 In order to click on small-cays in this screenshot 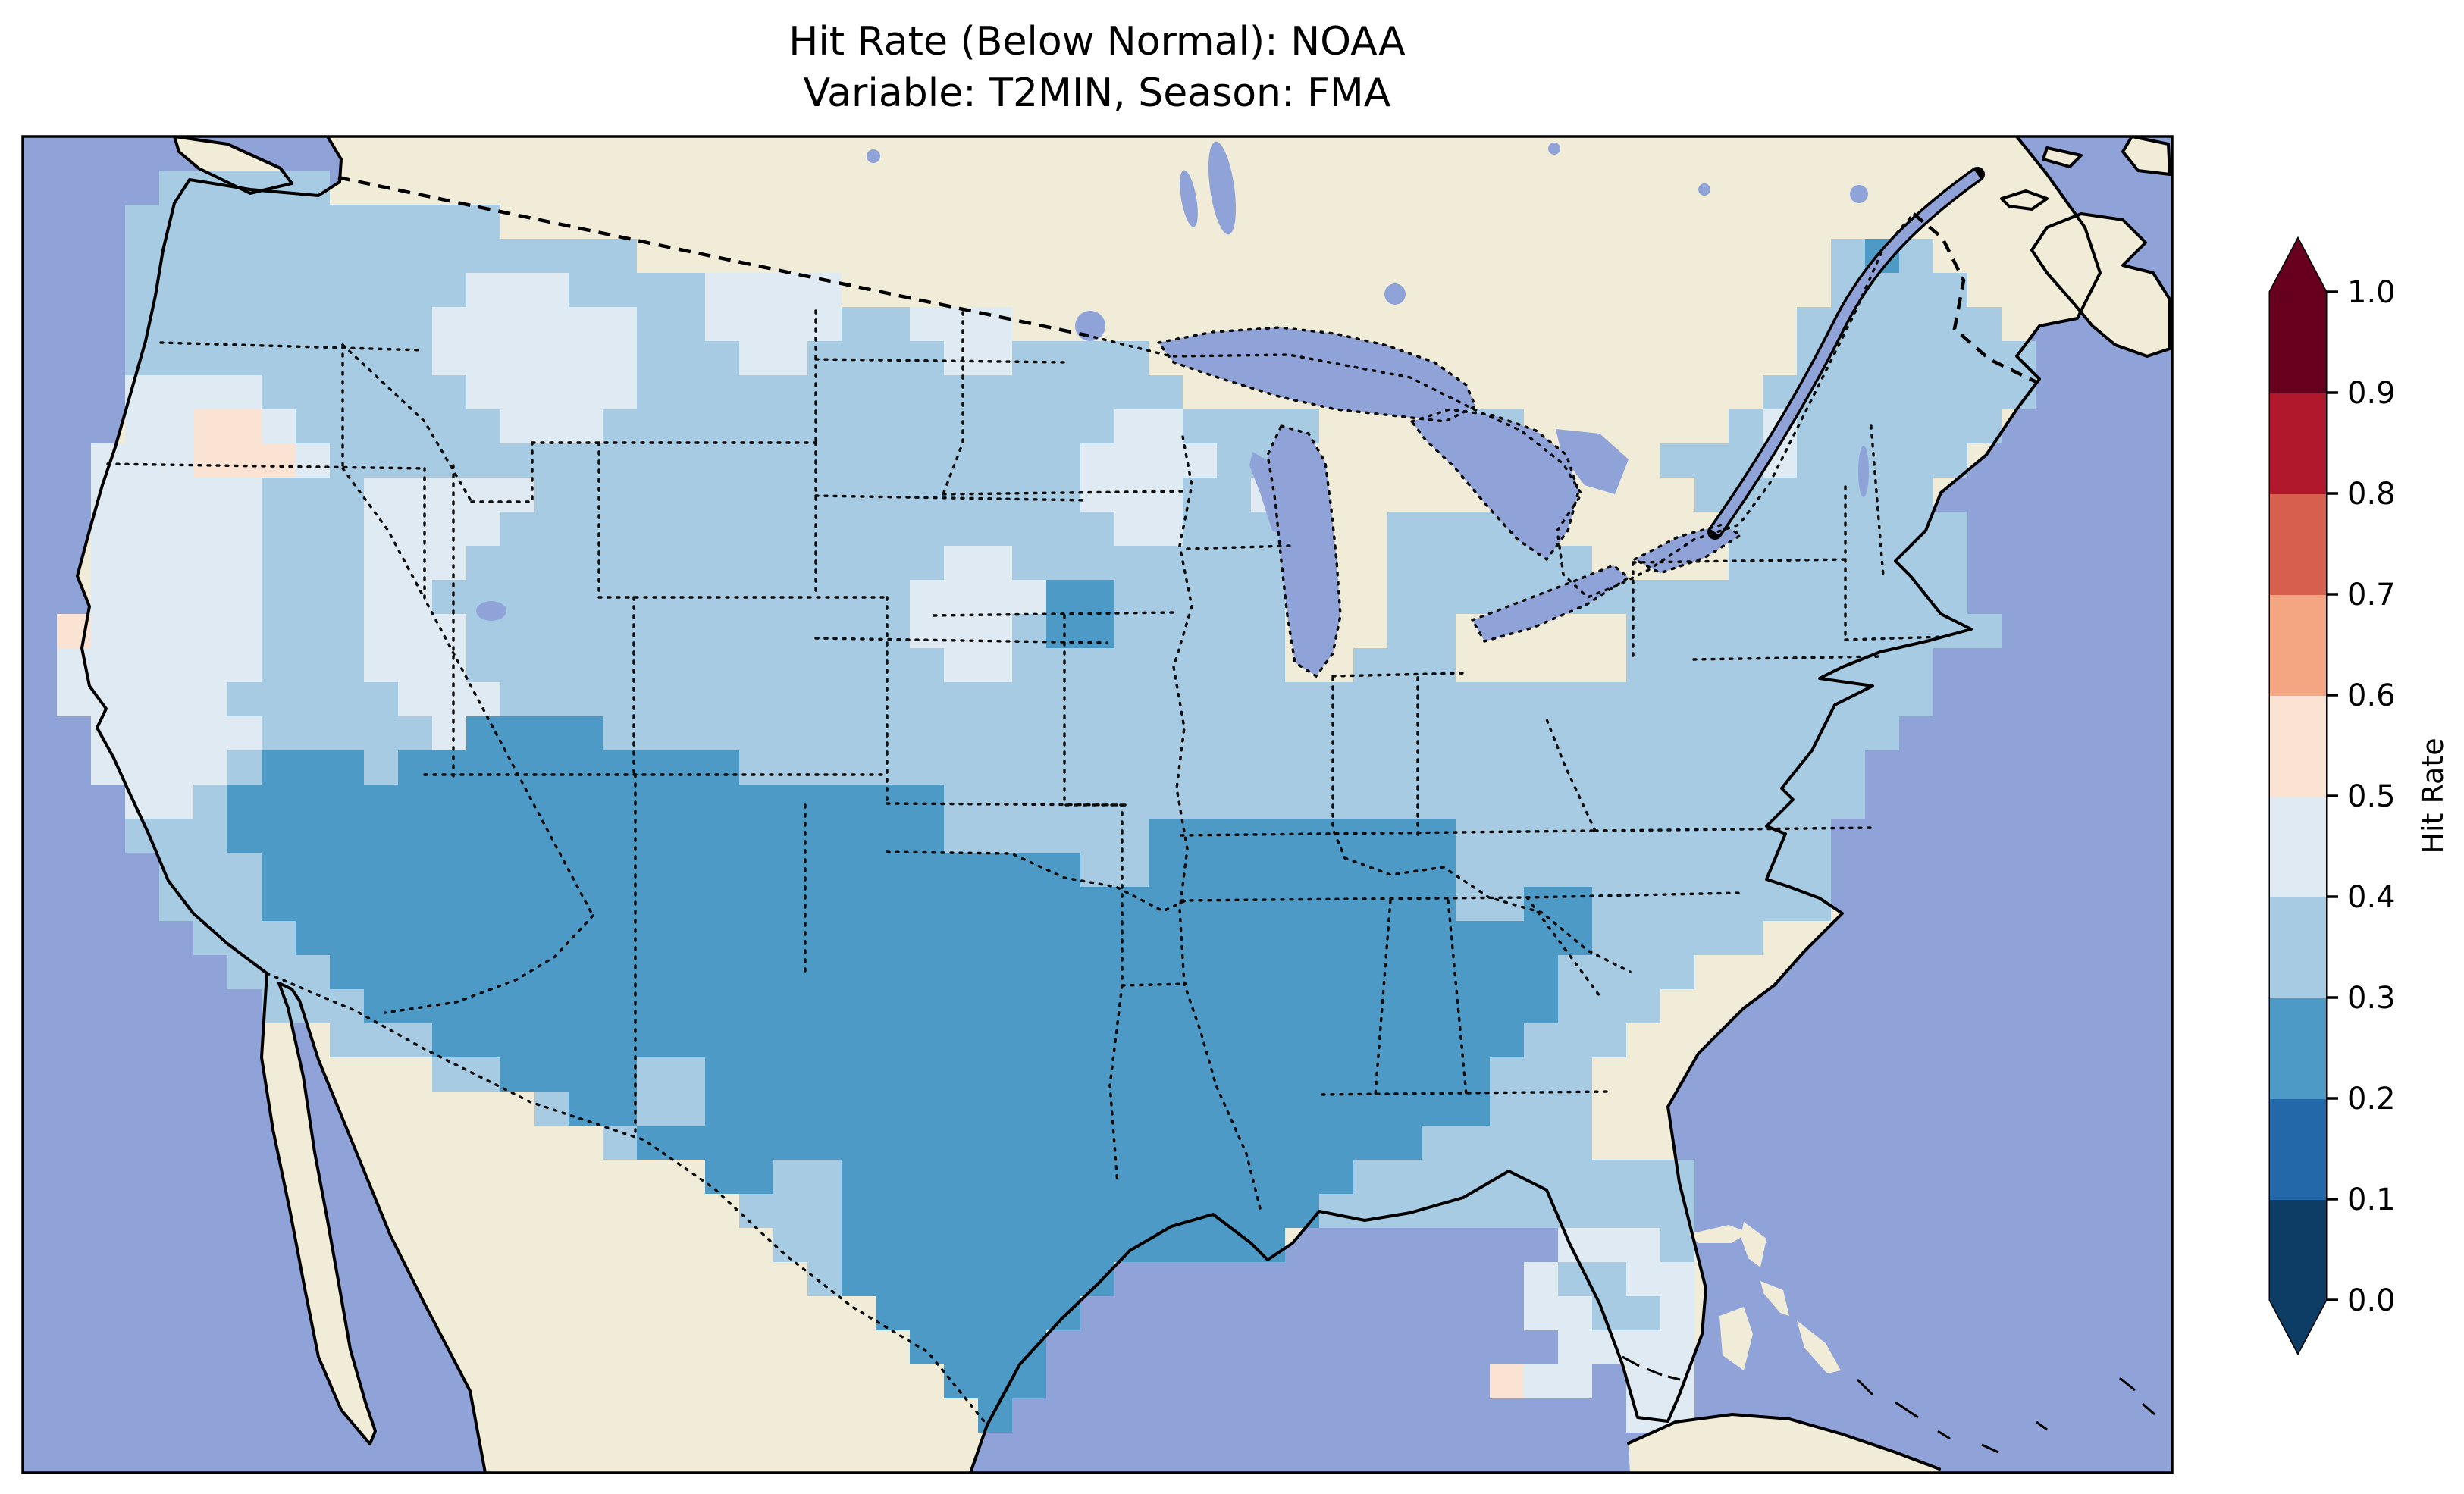, I will do `click(2006, 1415)`.